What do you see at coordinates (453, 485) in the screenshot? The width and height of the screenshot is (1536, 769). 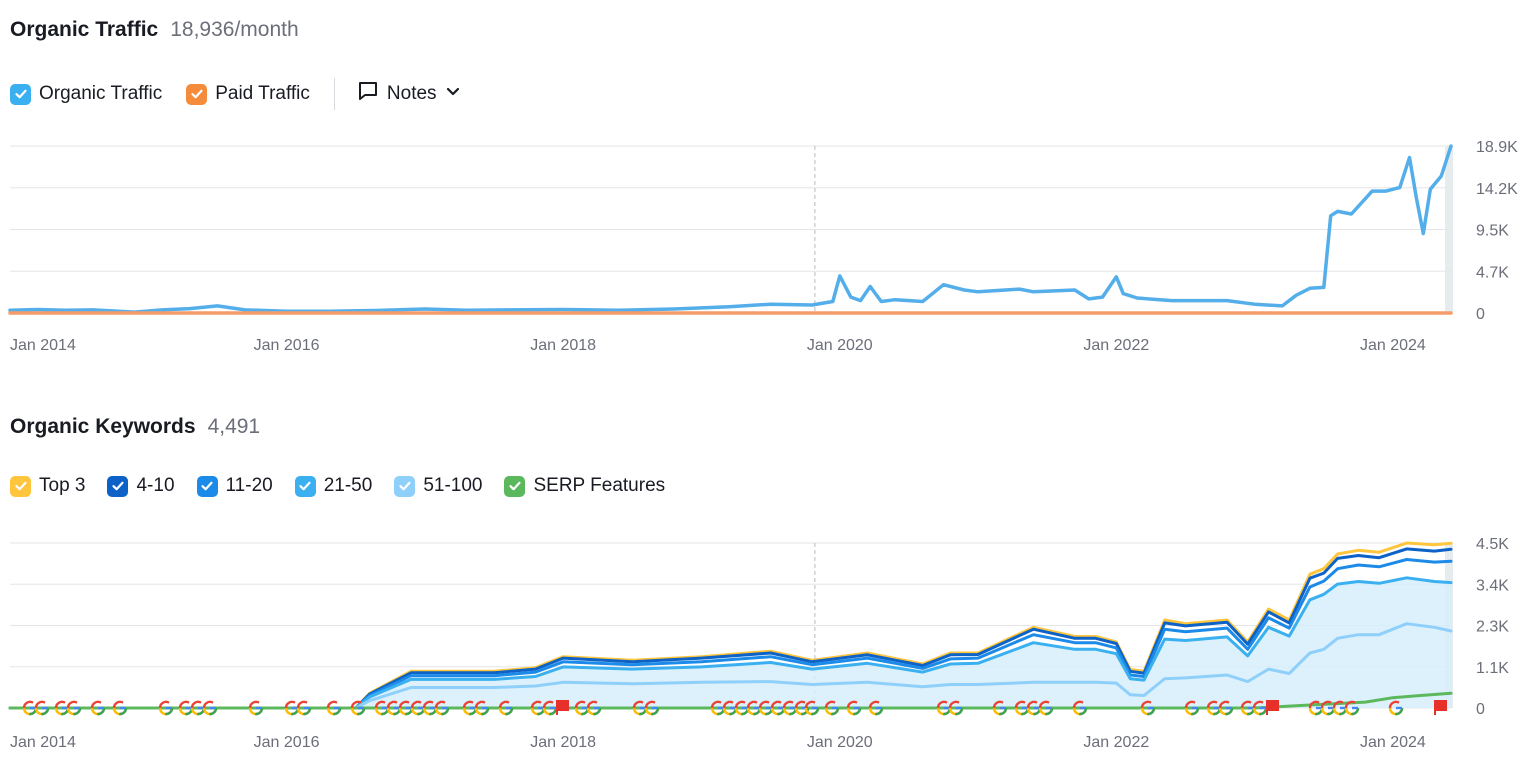 I see `legend-label: 51-100` at bounding box center [453, 485].